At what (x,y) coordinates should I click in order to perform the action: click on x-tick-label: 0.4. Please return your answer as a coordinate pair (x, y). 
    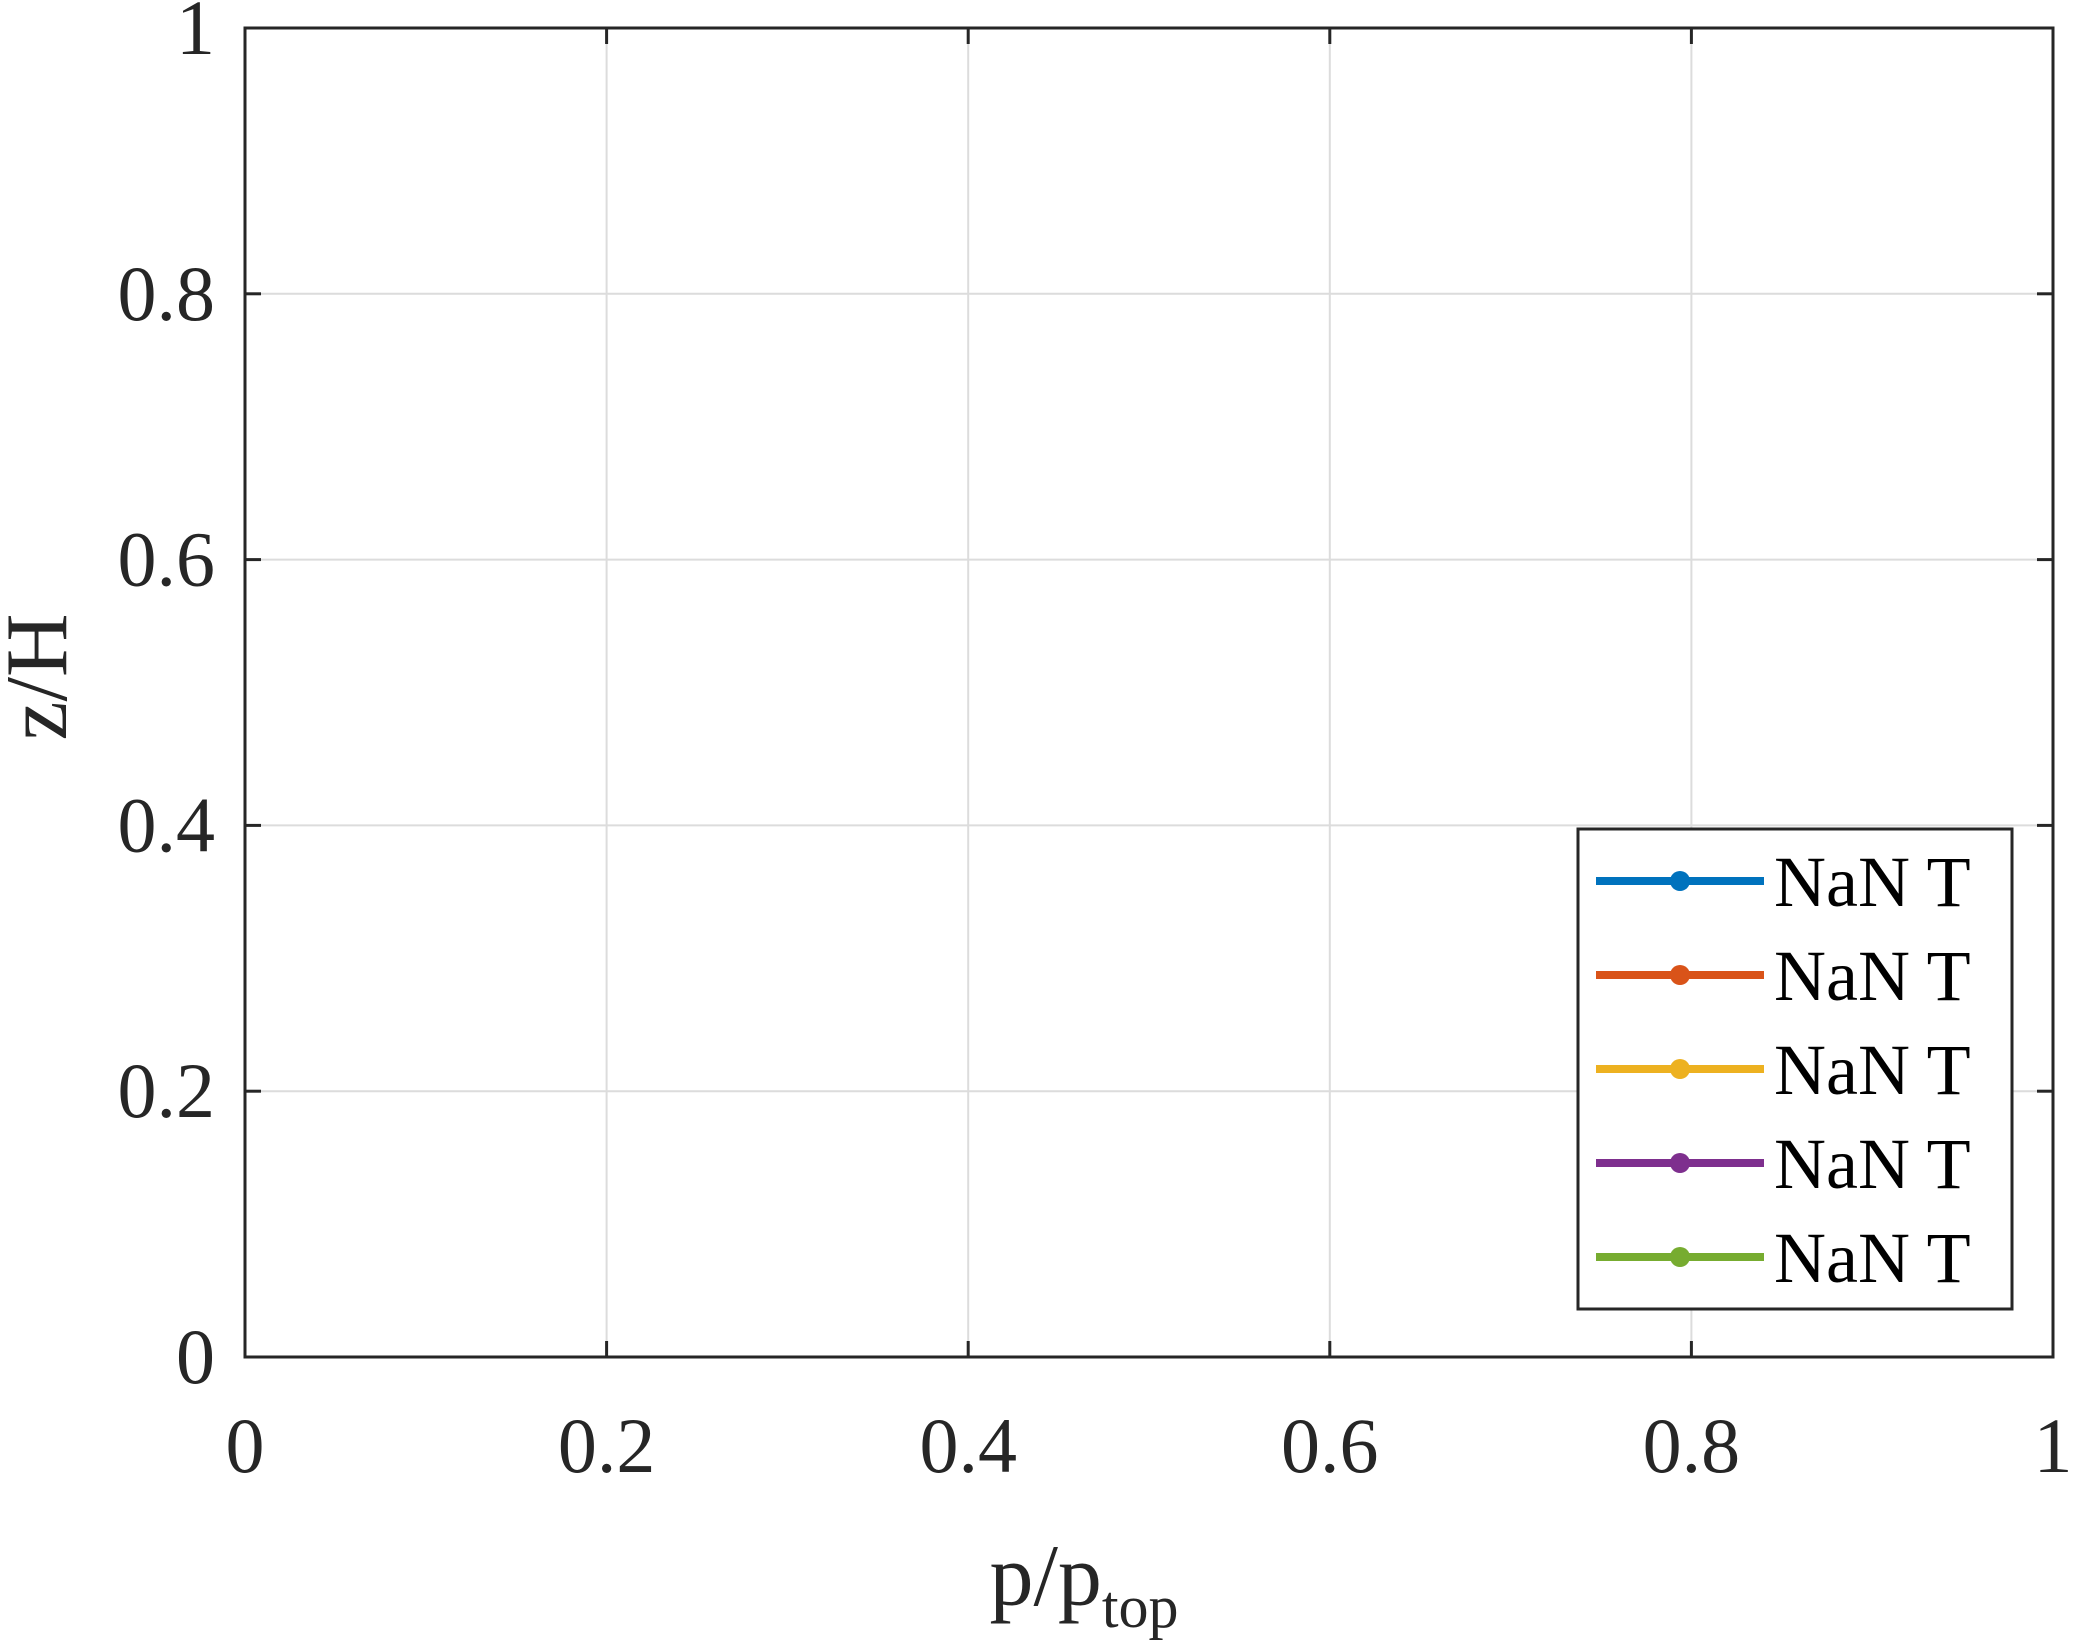
    Looking at the image, I should click on (968, 1445).